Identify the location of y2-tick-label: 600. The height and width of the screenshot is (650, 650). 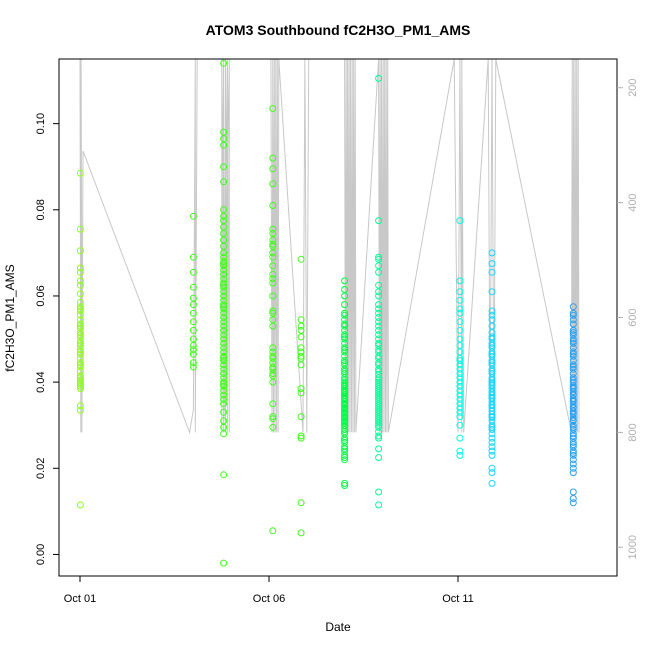
(633, 317).